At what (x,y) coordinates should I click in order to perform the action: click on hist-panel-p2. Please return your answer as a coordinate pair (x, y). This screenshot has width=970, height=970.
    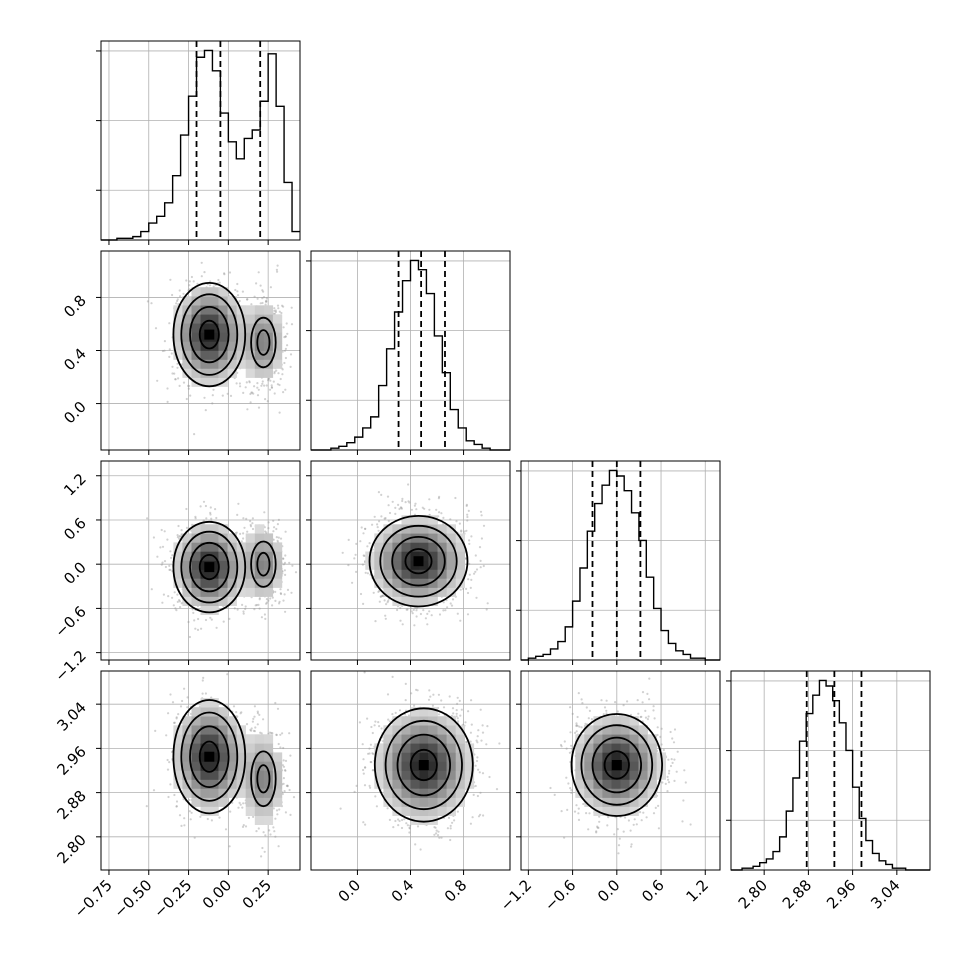
    Looking at the image, I should click on (618, 562).